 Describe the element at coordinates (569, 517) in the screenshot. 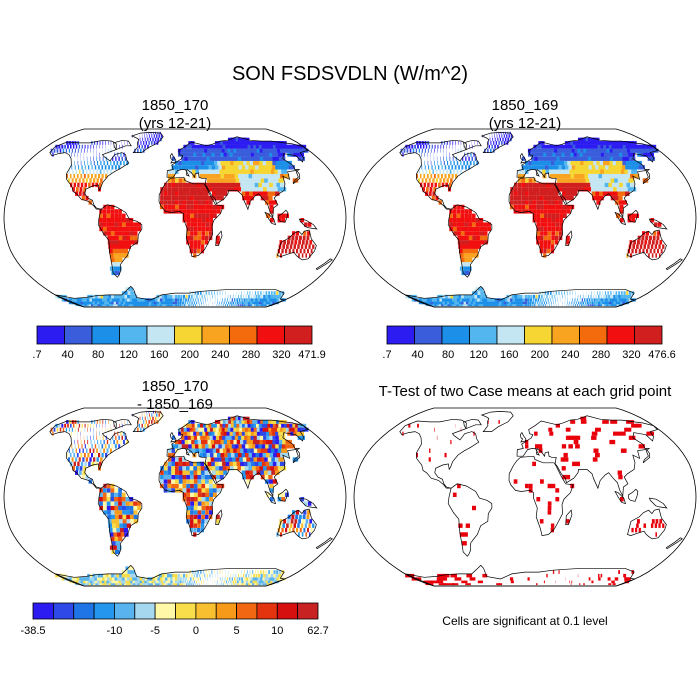

I see `coastline-madagascar` at that location.